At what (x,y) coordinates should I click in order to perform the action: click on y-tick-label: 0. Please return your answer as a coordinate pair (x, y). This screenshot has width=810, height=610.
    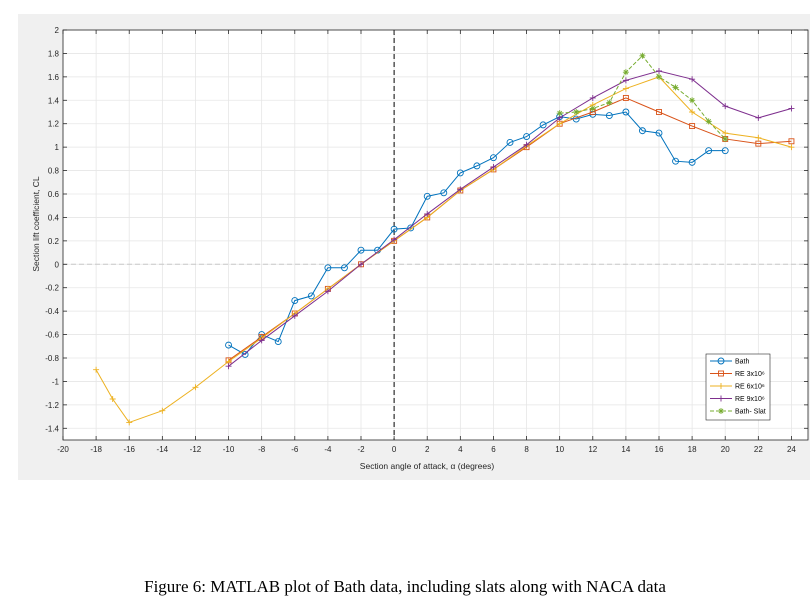
    Looking at the image, I should click on (57, 264).